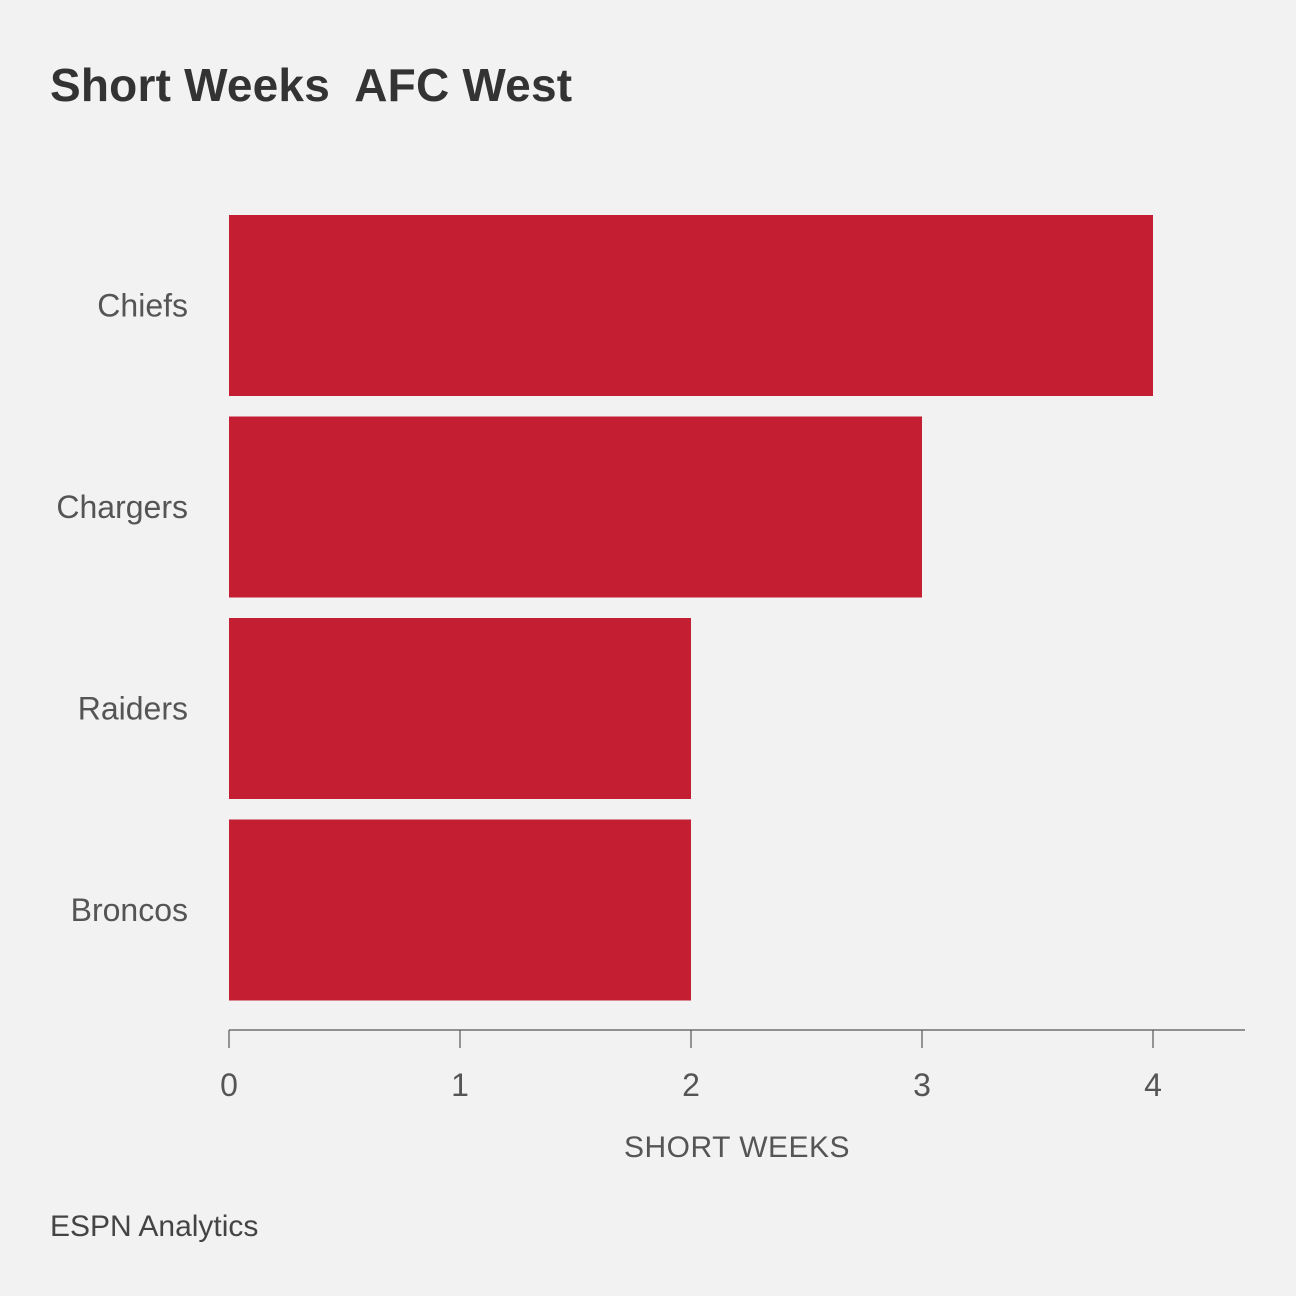 This screenshot has height=1296, width=1296. I want to click on x-tick-label-1: 1, so click(460, 1085).